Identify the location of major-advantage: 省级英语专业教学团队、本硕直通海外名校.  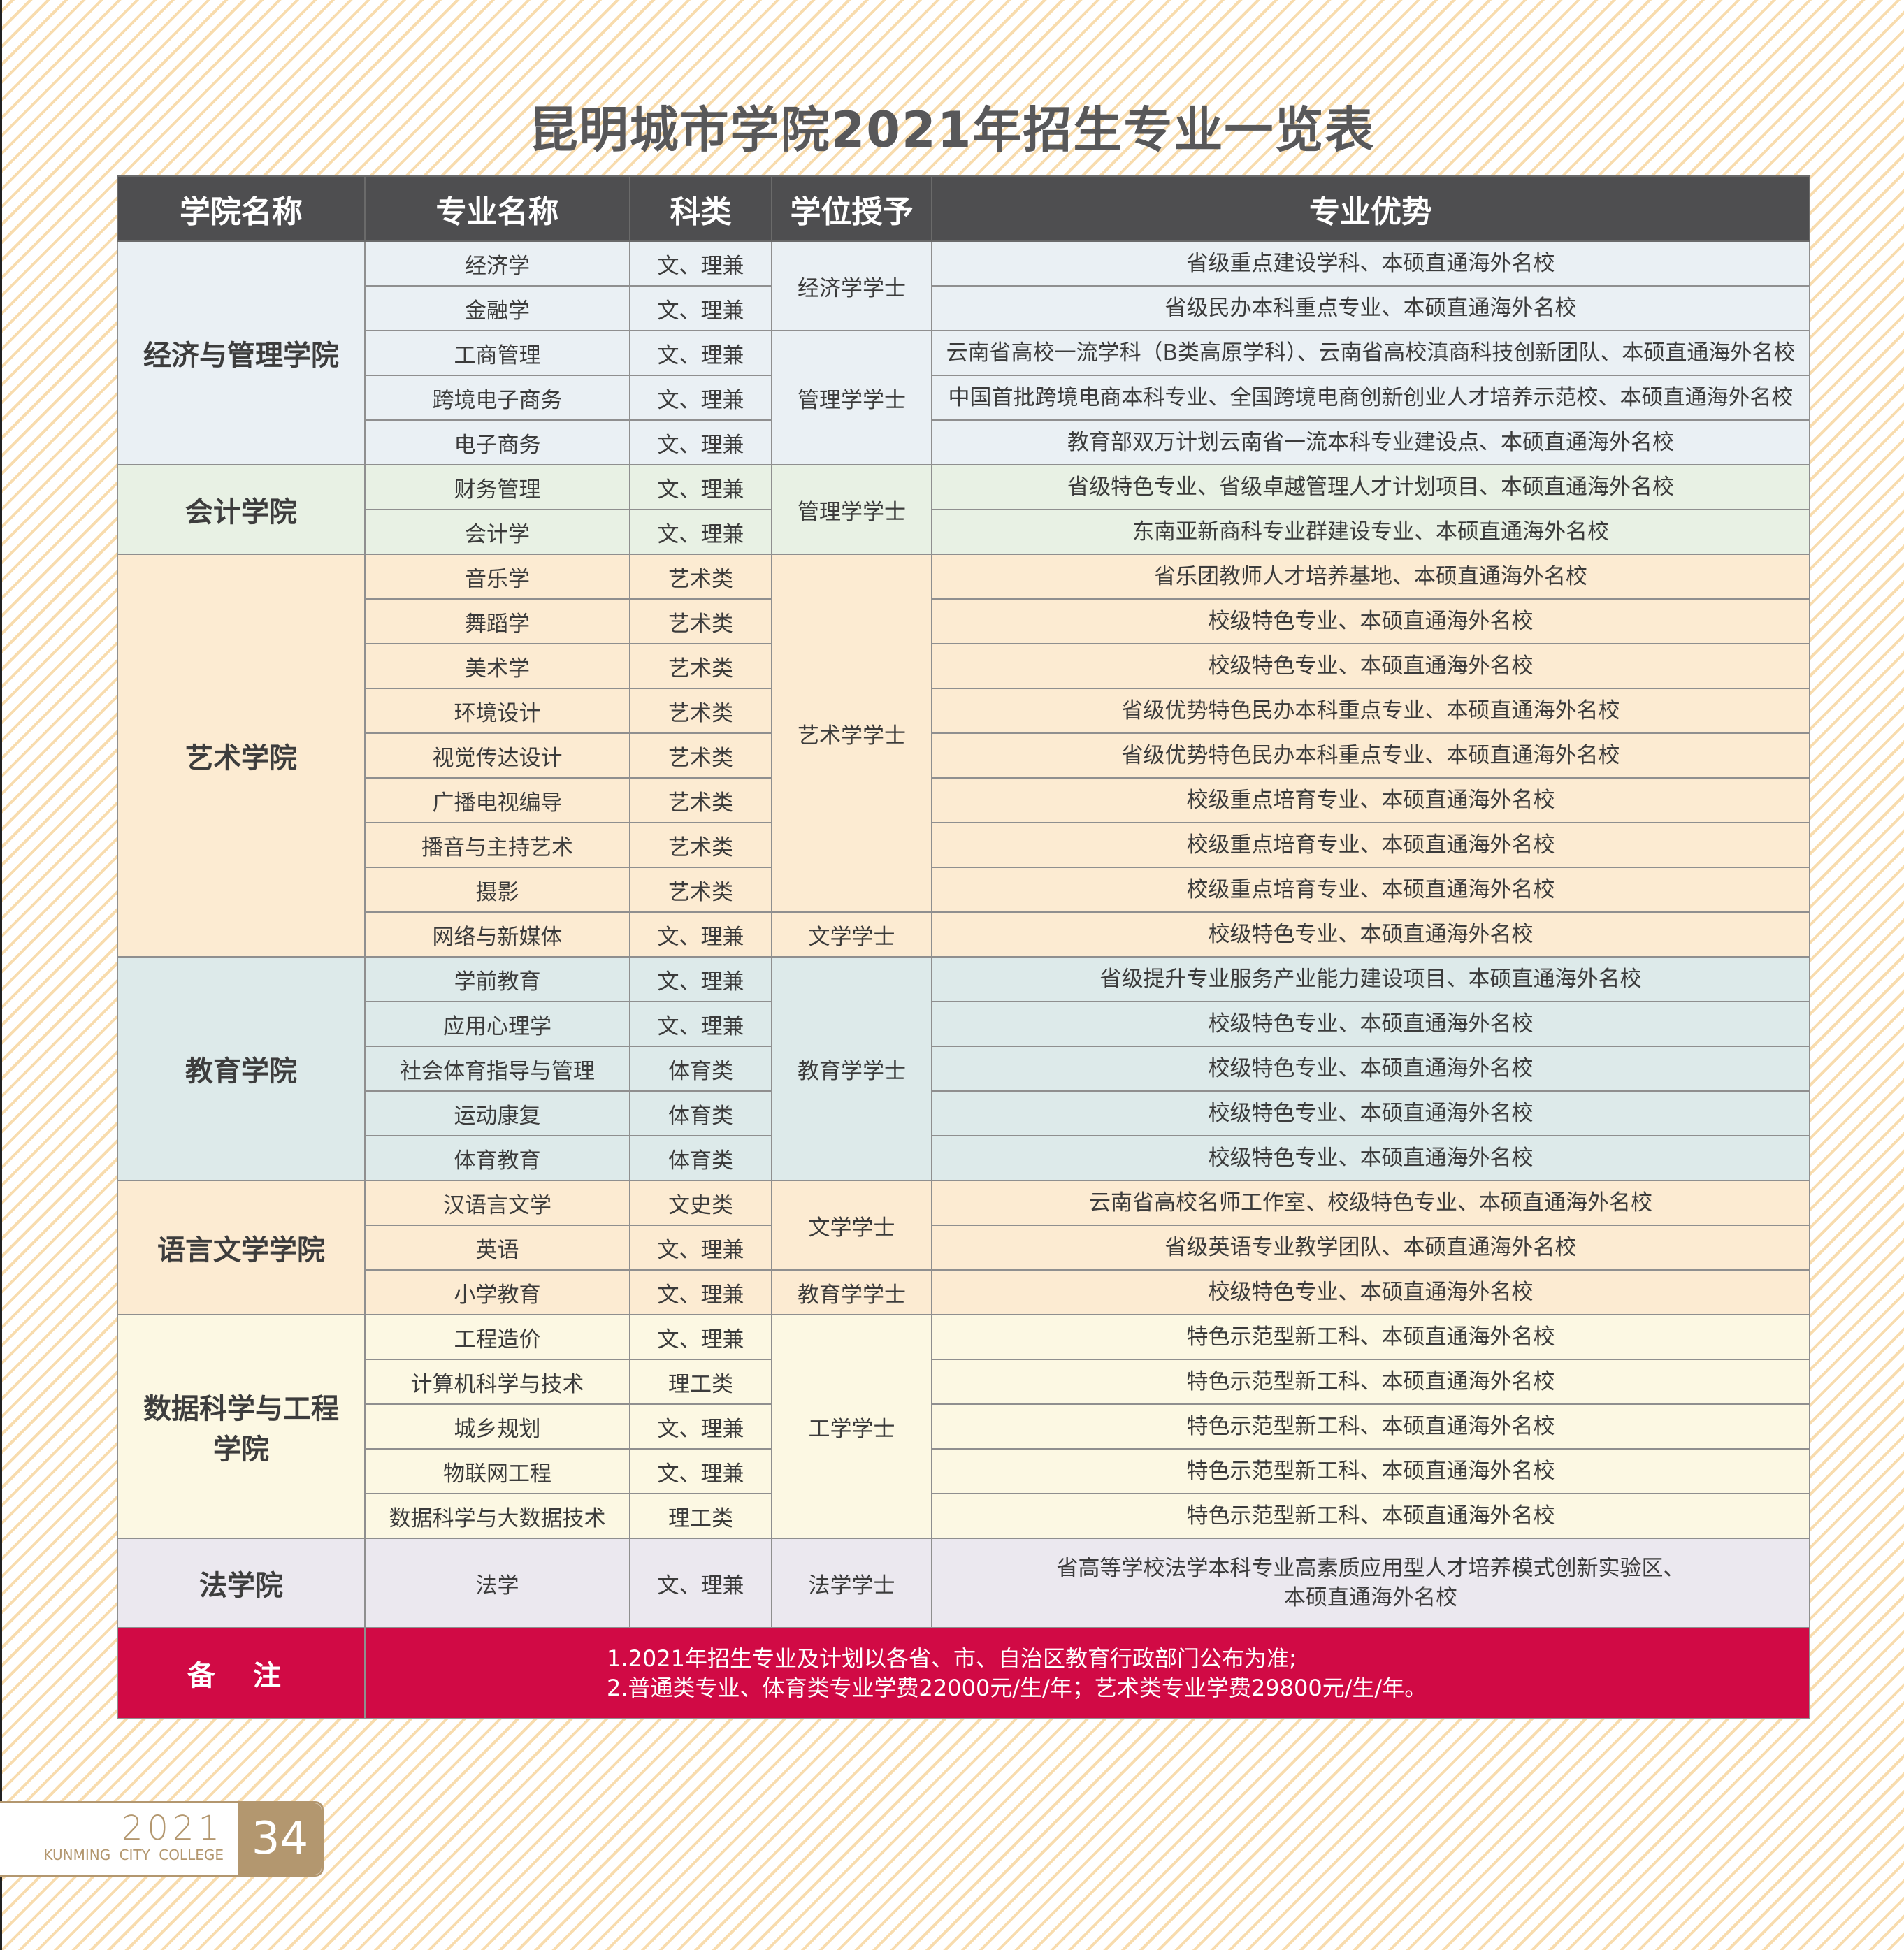
(1370, 1248).